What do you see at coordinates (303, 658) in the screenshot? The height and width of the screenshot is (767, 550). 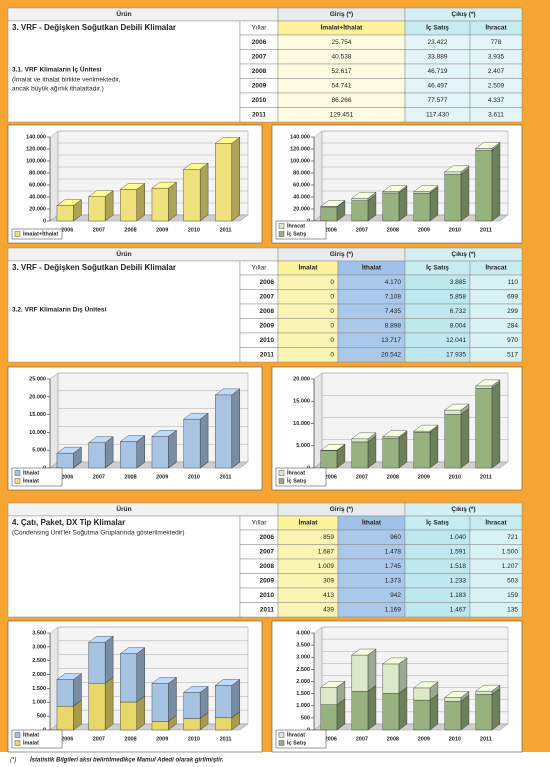 I see `y-tick-label: 3.000` at bounding box center [303, 658].